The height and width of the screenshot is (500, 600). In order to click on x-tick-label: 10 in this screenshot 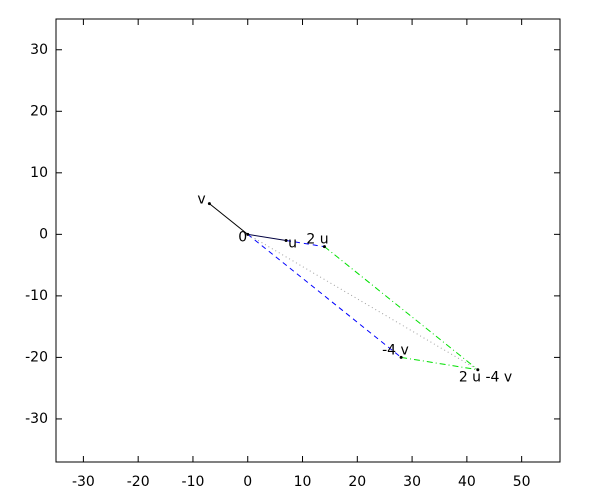, I will do `click(303, 482)`.